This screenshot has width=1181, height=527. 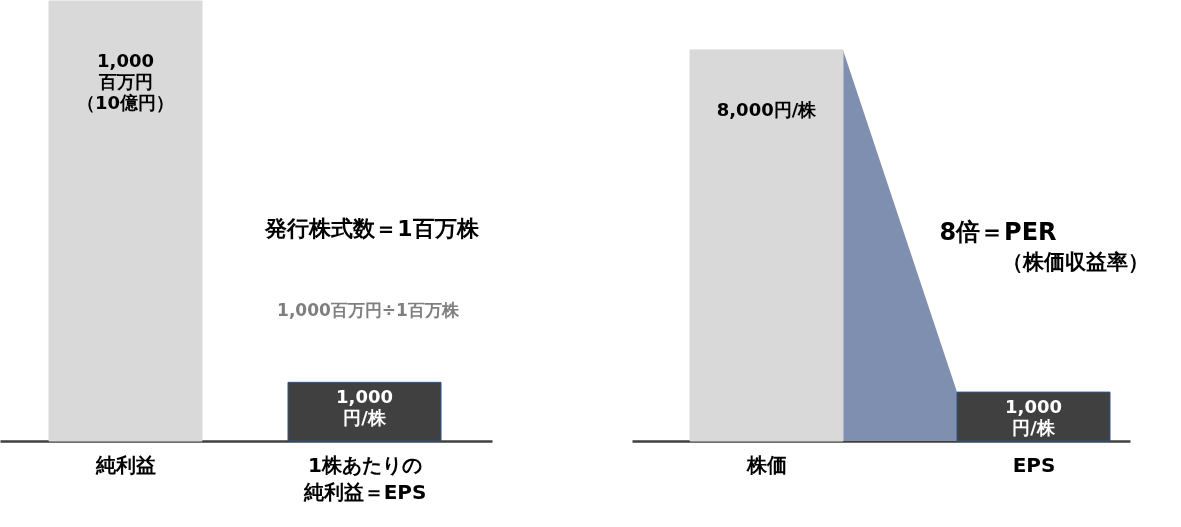 I want to click on annotation: 発行株式数＝1百万株, so click(x=372, y=228).